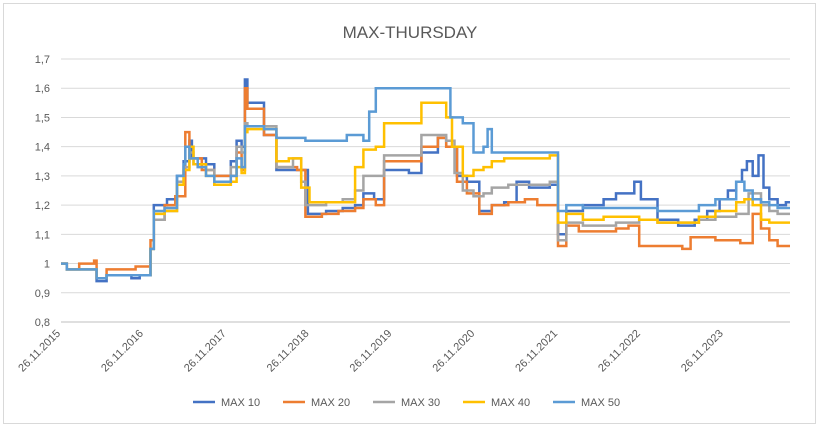 This screenshot has width=821, height=429. I want to click on x-tick-label: 26.11.2021, so click(536, 351).